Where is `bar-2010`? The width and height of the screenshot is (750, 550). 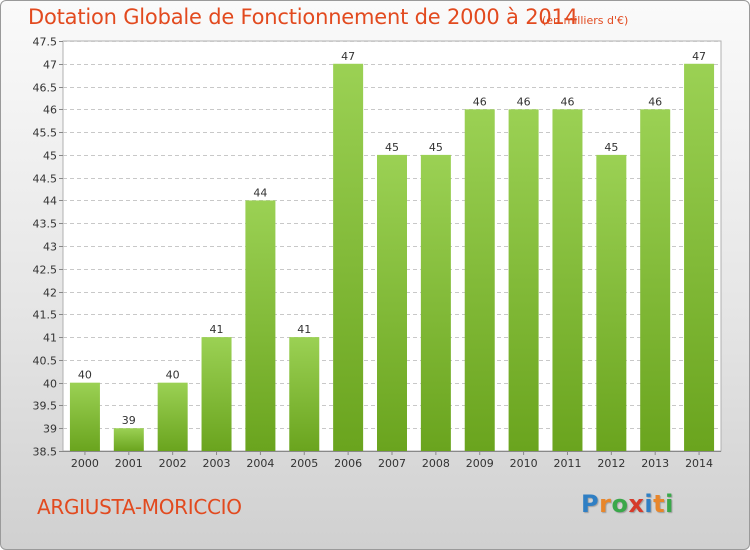
bar-2010 is located at coordinates (523, 280).